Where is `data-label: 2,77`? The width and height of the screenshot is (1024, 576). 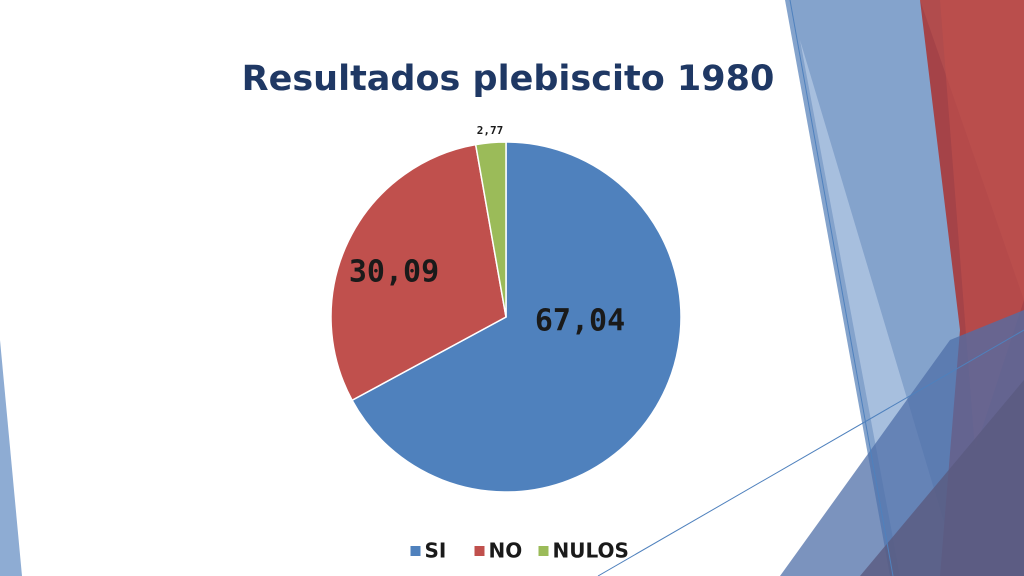 data-label: 2,77 is located at coordinates (490, 130).